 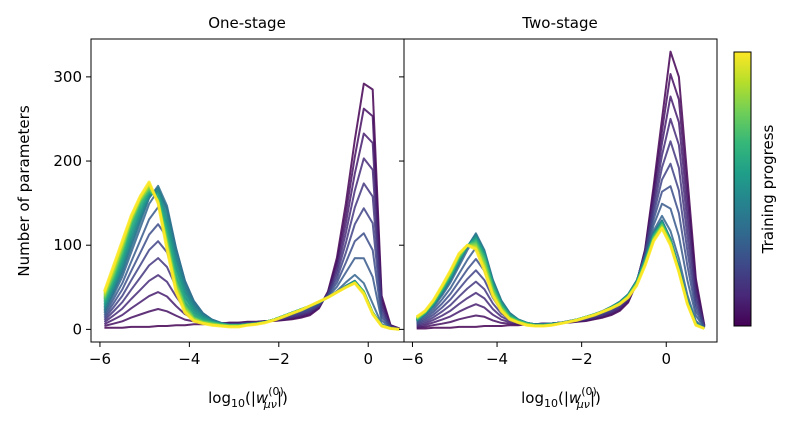 What do you see at coordinates (561, 398) in the screenshot?
I see `xlabel-two-stage: log10(|w(0) μν|)` at bounding box center [561, 398].